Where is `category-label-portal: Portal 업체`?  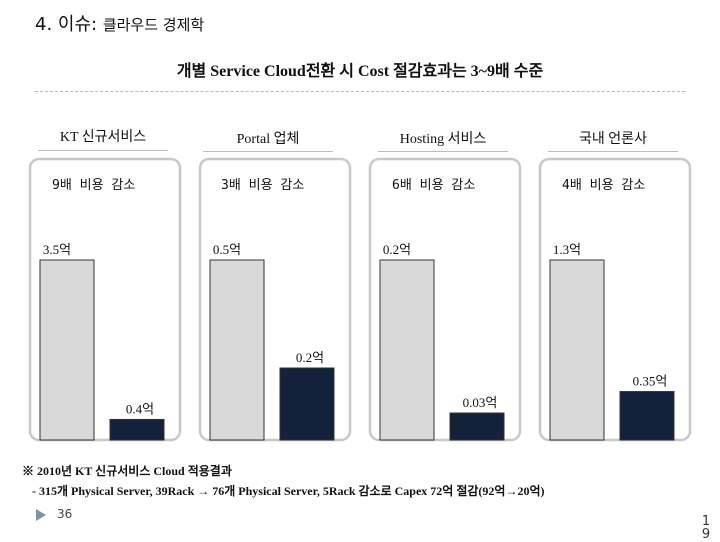 category-label-portal: Portal 업체 is located at coordinates (268, 139).